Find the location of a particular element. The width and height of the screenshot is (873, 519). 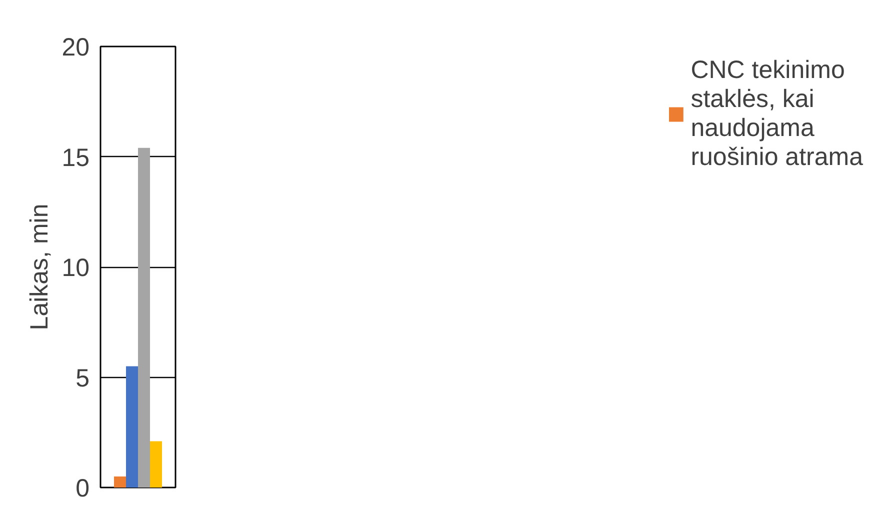

y-tick-label: 15 is located at coordinates (76, 158).